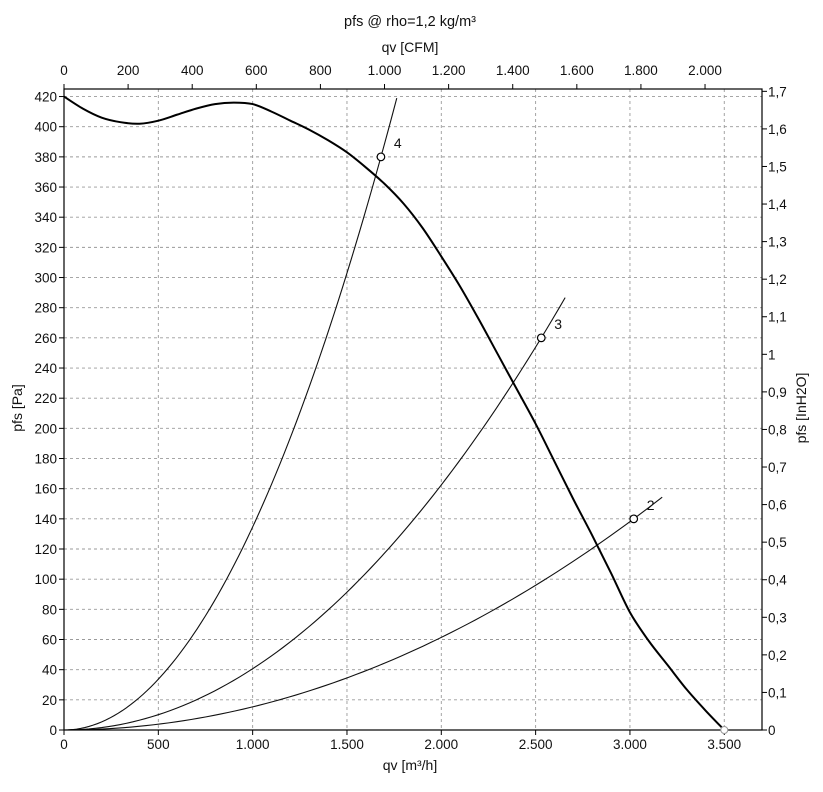 The height and width of the screenshot is (792, 823). Describe the element at coordinates (777, 204) in the screenshot. I see `y2-tick-label: 1,4` at that location.